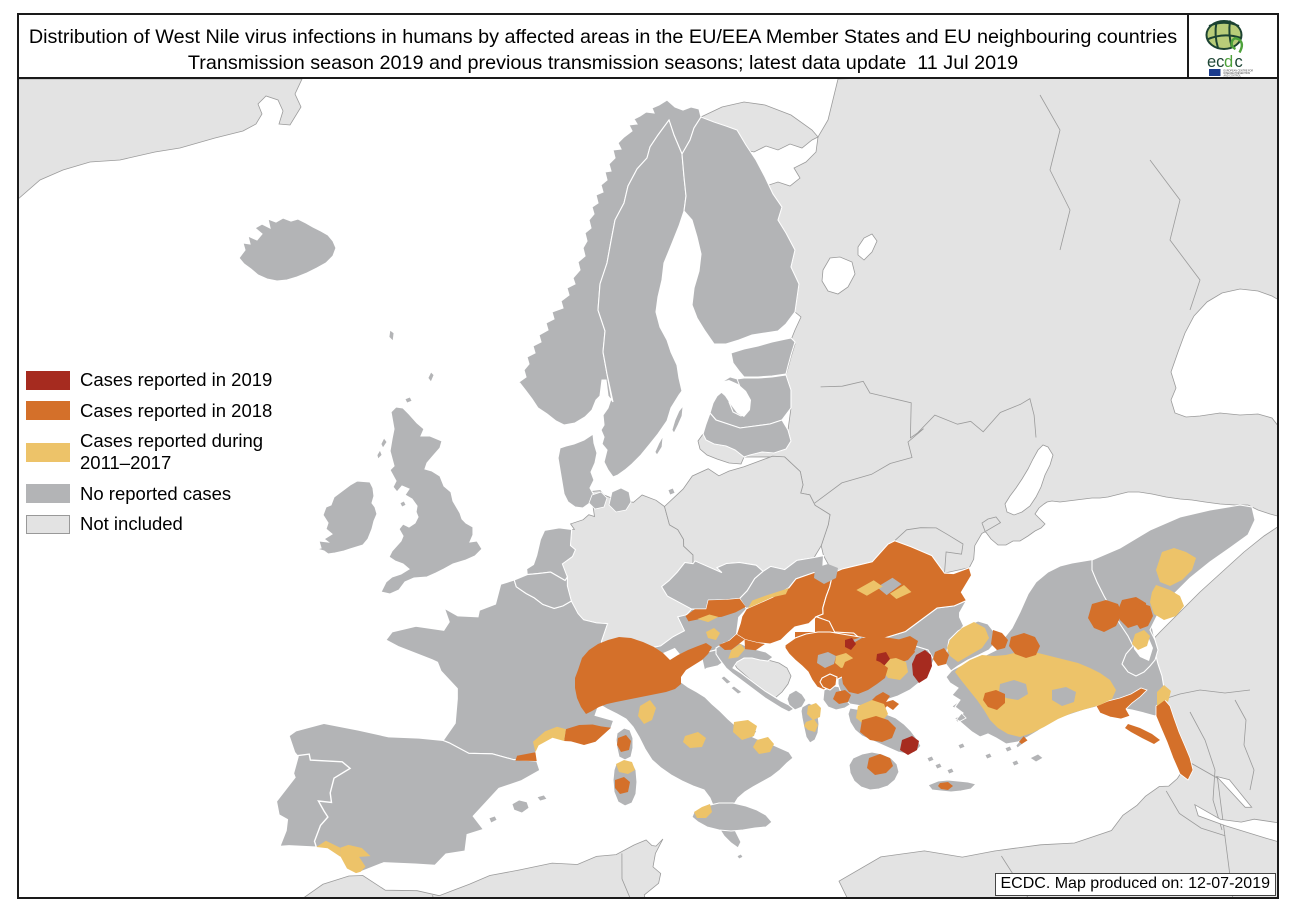 This screenshot has width=1296, height=915. I want to click on svg-text: d, so click(1228, 62).